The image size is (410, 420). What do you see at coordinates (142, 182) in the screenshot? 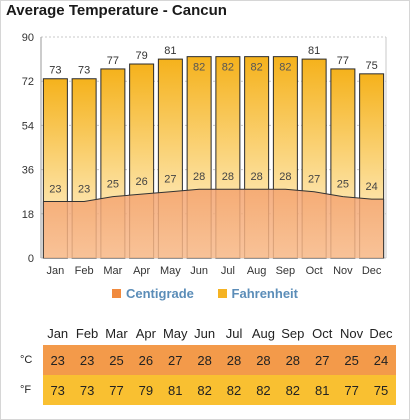
I see `centigrade-data-label: 26` at bounding box center [142, 182].